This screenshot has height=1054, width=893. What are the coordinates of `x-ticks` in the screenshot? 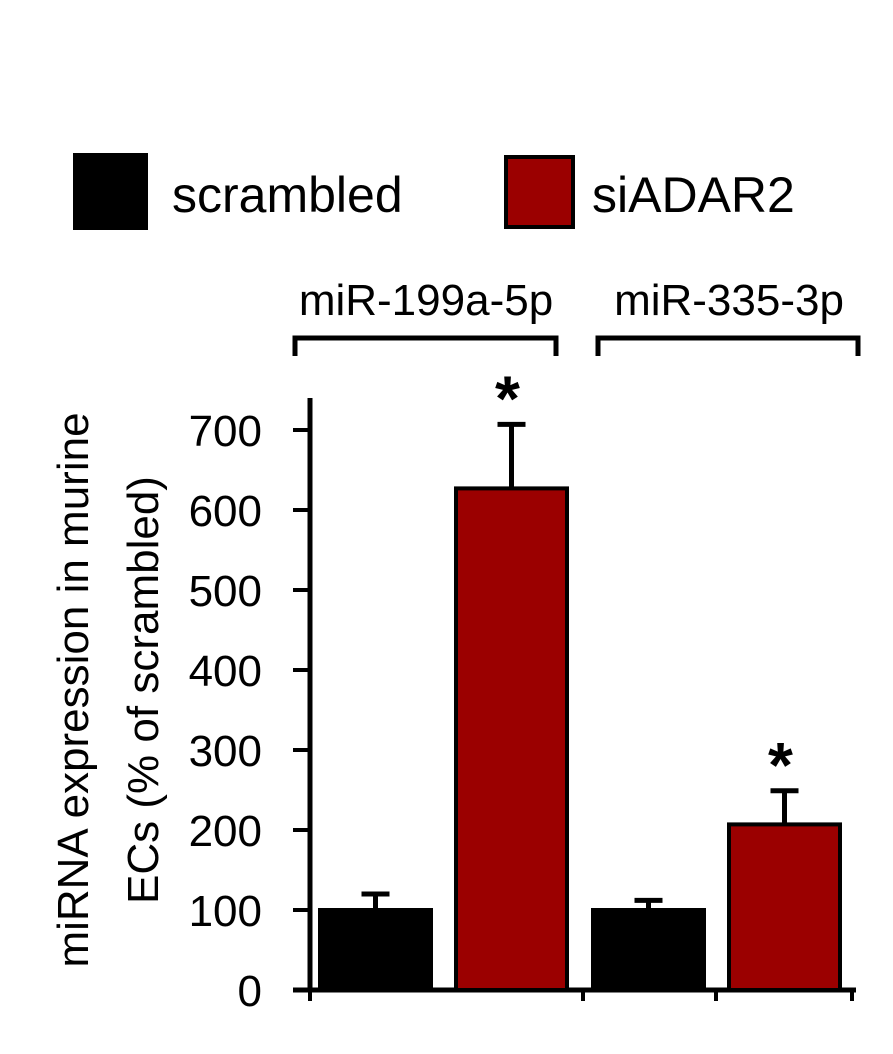 It's located at (581, 995).